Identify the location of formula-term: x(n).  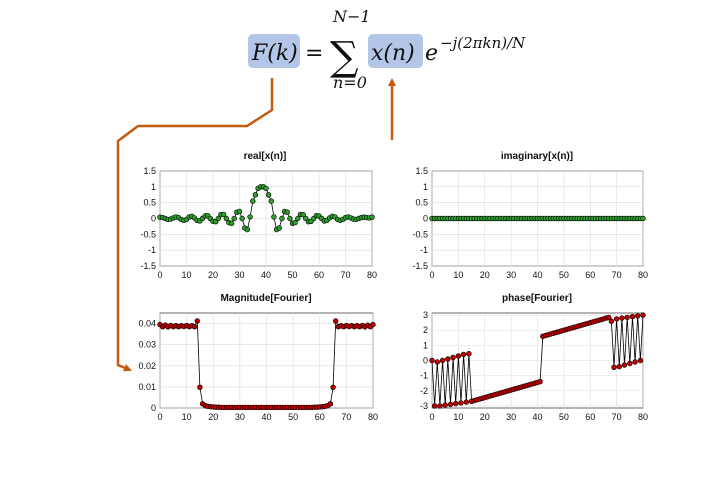
(393, 53).